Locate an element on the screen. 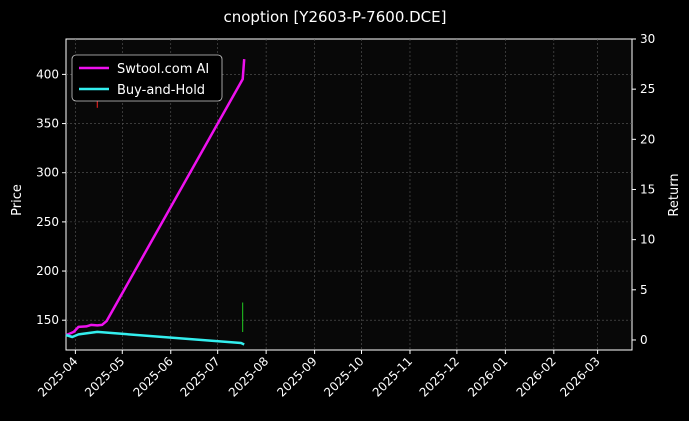  legend-label-swtool: Swtool.com AI is located at coordinates (163, 69).